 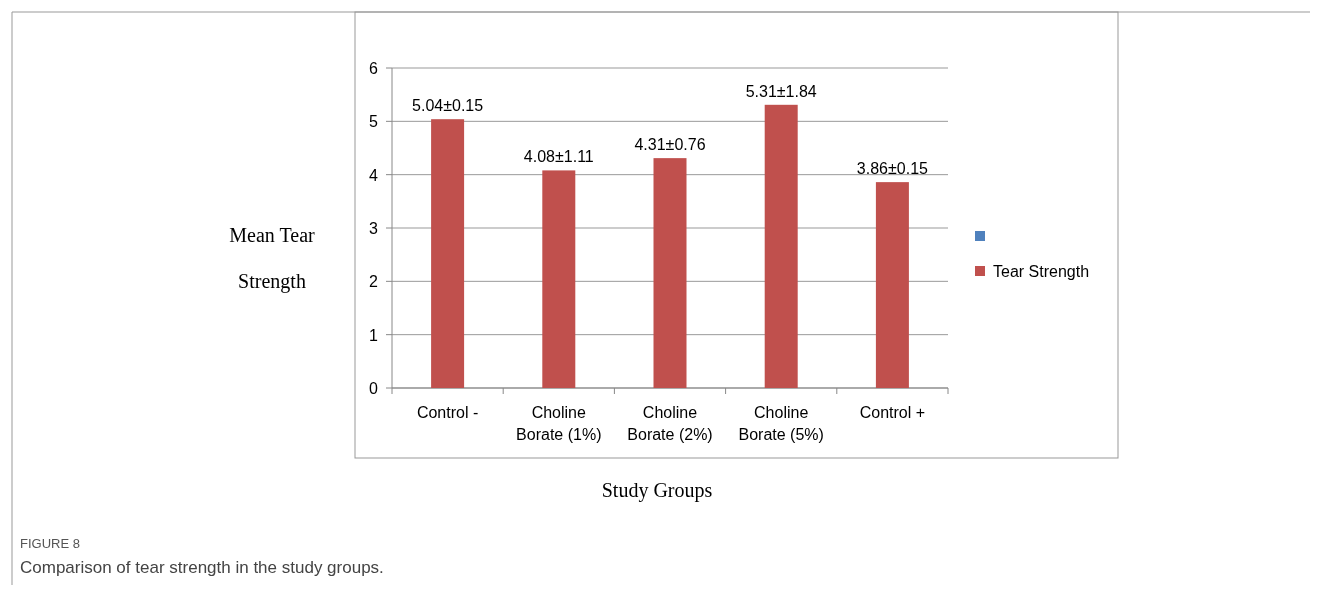 What do you see at coordinates (202, 567) in the screenshot?
I see `text: Comparison of tear strength in the study groups.` at bounding box center [202, 567].